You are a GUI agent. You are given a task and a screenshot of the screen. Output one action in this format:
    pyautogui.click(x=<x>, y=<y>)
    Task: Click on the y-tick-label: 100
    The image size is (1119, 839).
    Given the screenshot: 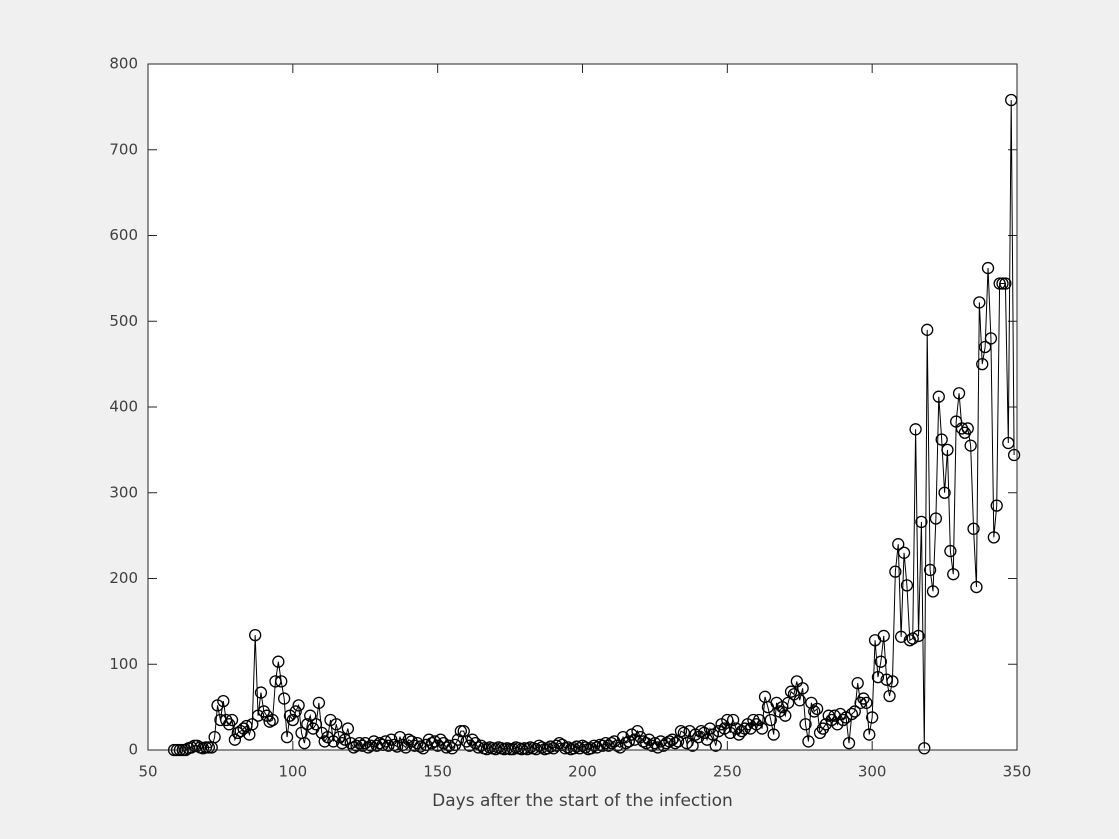 What is the action you would take?
    pyautogui.click(x=123, y=664)
    